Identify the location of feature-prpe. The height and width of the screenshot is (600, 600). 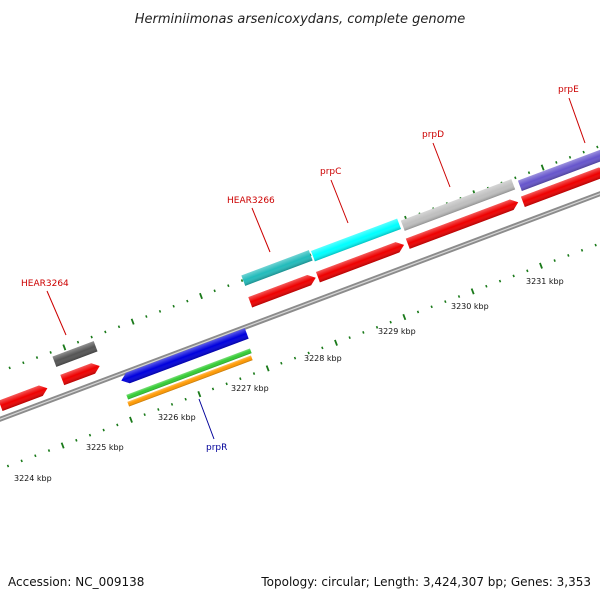
(558, 170).